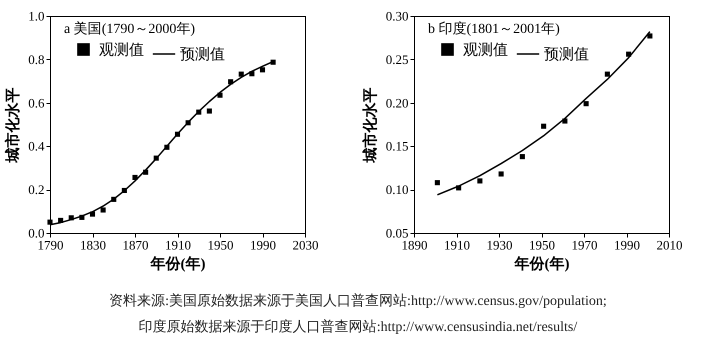  What do you see at coordinates (415, 245) in the screenshot?
I see `x-tick-label: 1890` at bounding box center [415, 245].